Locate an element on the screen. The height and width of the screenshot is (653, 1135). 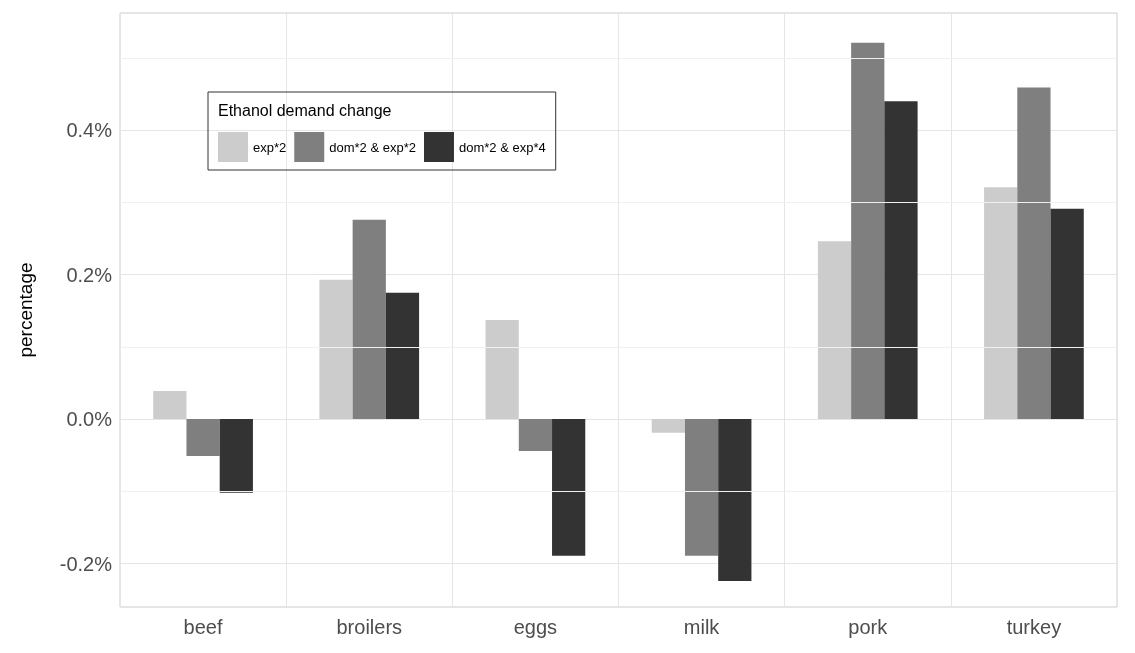
y-tick-label: -0.2% is located at coordinates (86, 563).